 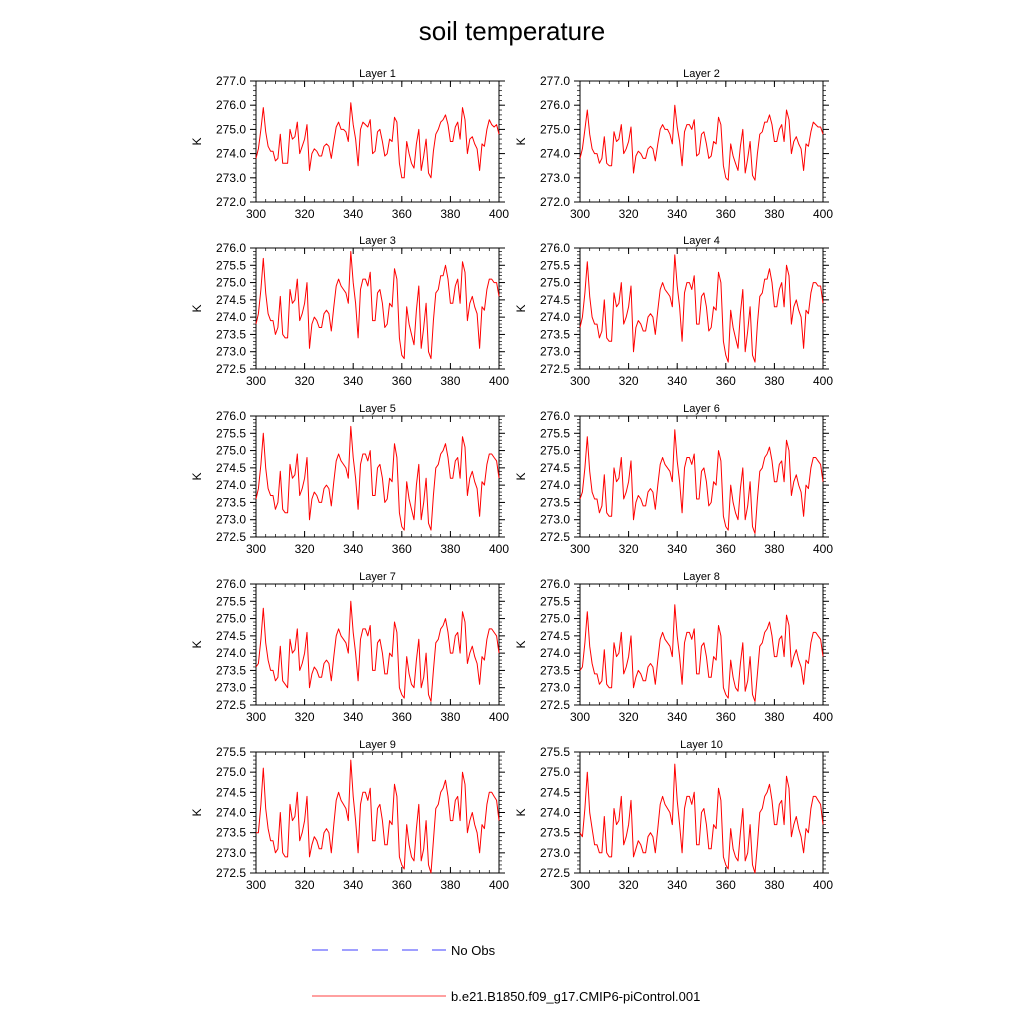 I want to click on figure-title: soil temperature, so click(x=512, y=31).